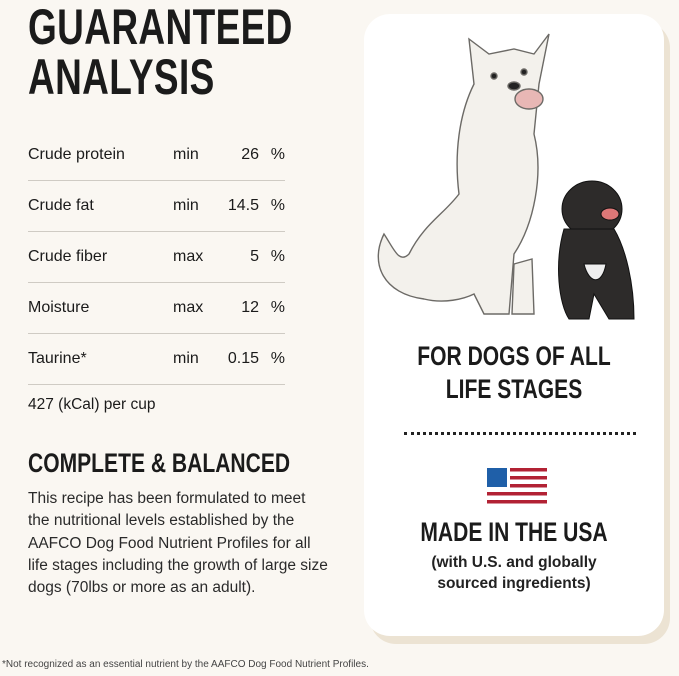  What do you see at coordinates (160, 27) in the screenshot?
I see `title-line-1: GUARANTEED` at bounding box center [160, 27].